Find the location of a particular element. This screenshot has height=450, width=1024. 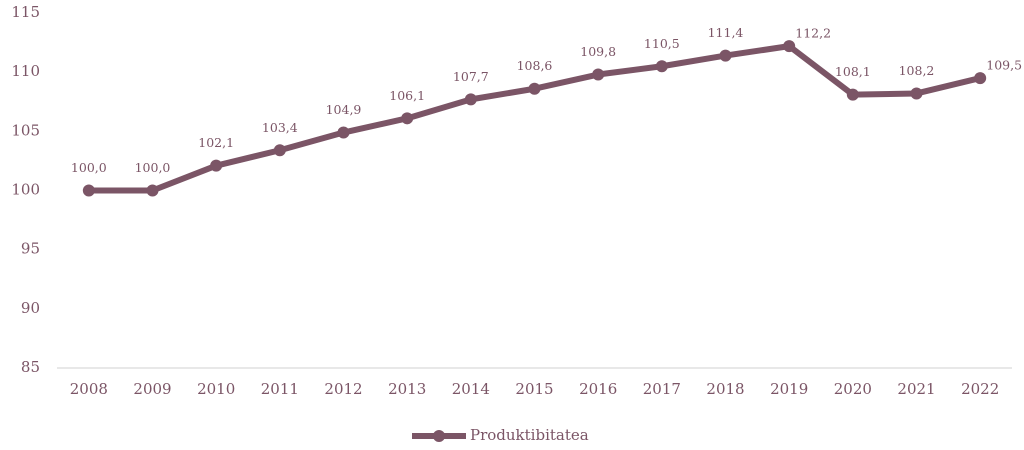

data-label: 108,1 is located at coordinates (853, 71).